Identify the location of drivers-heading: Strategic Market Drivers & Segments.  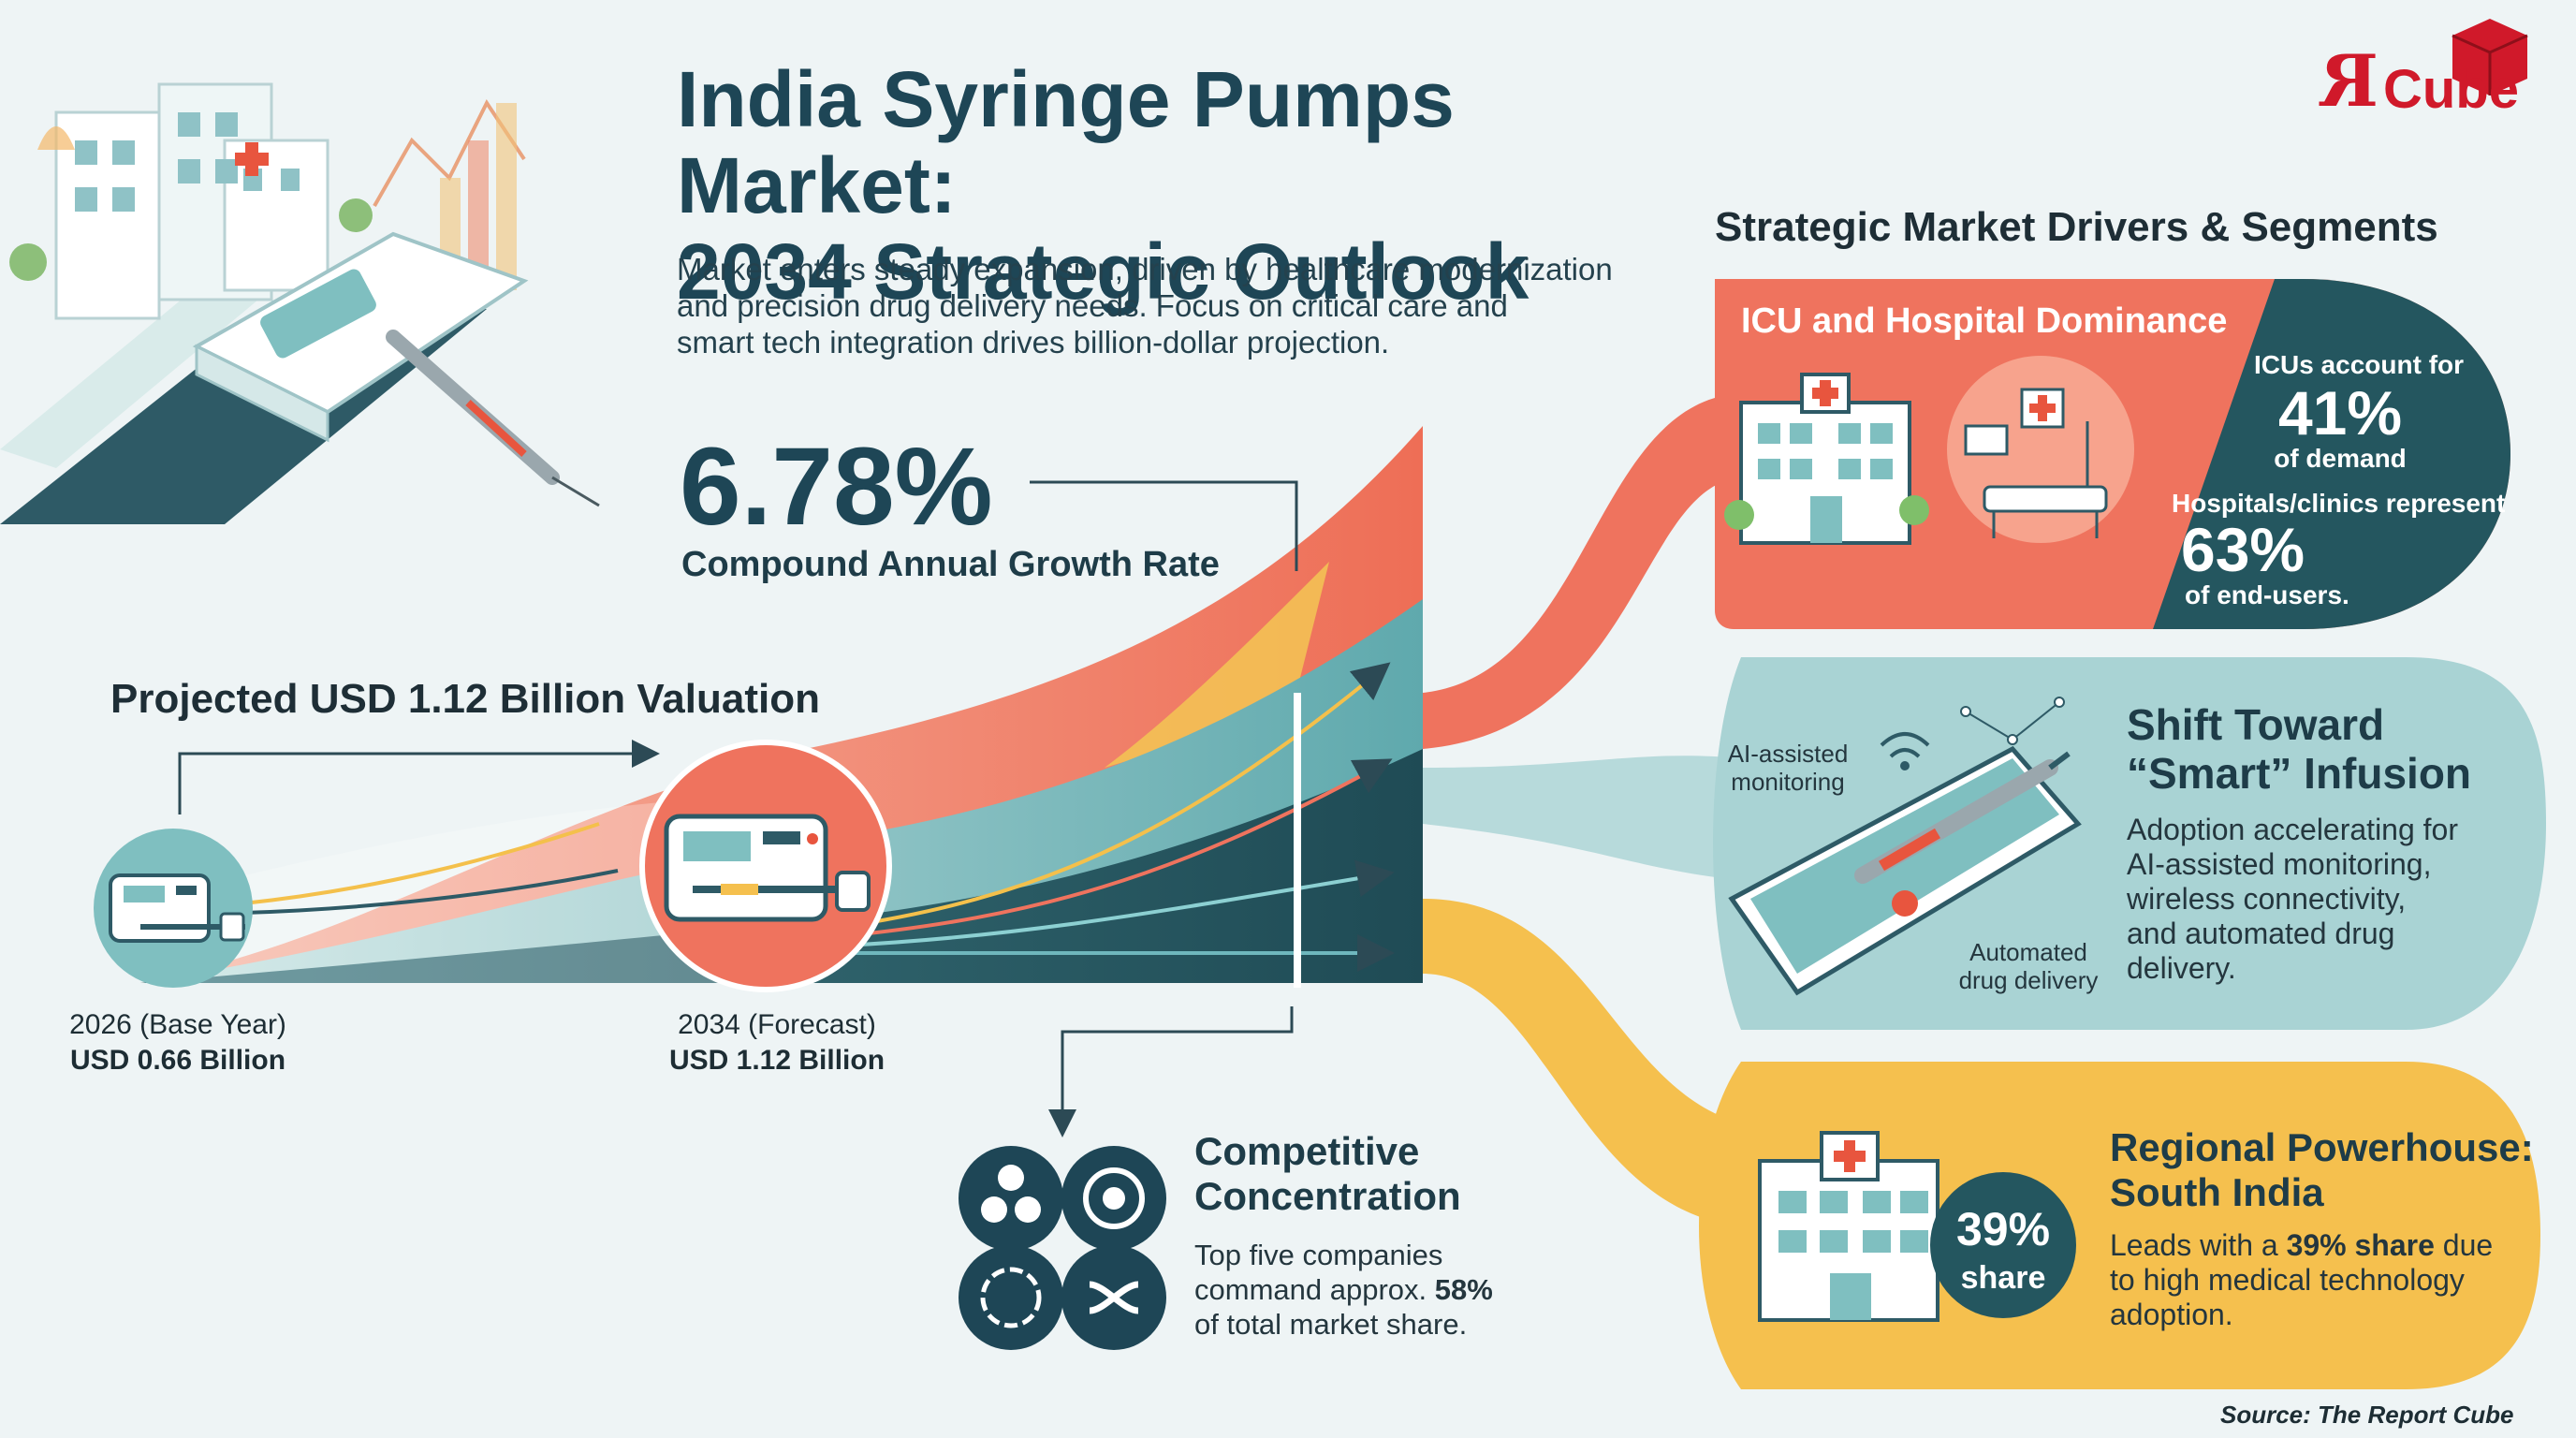
(2076, 227).